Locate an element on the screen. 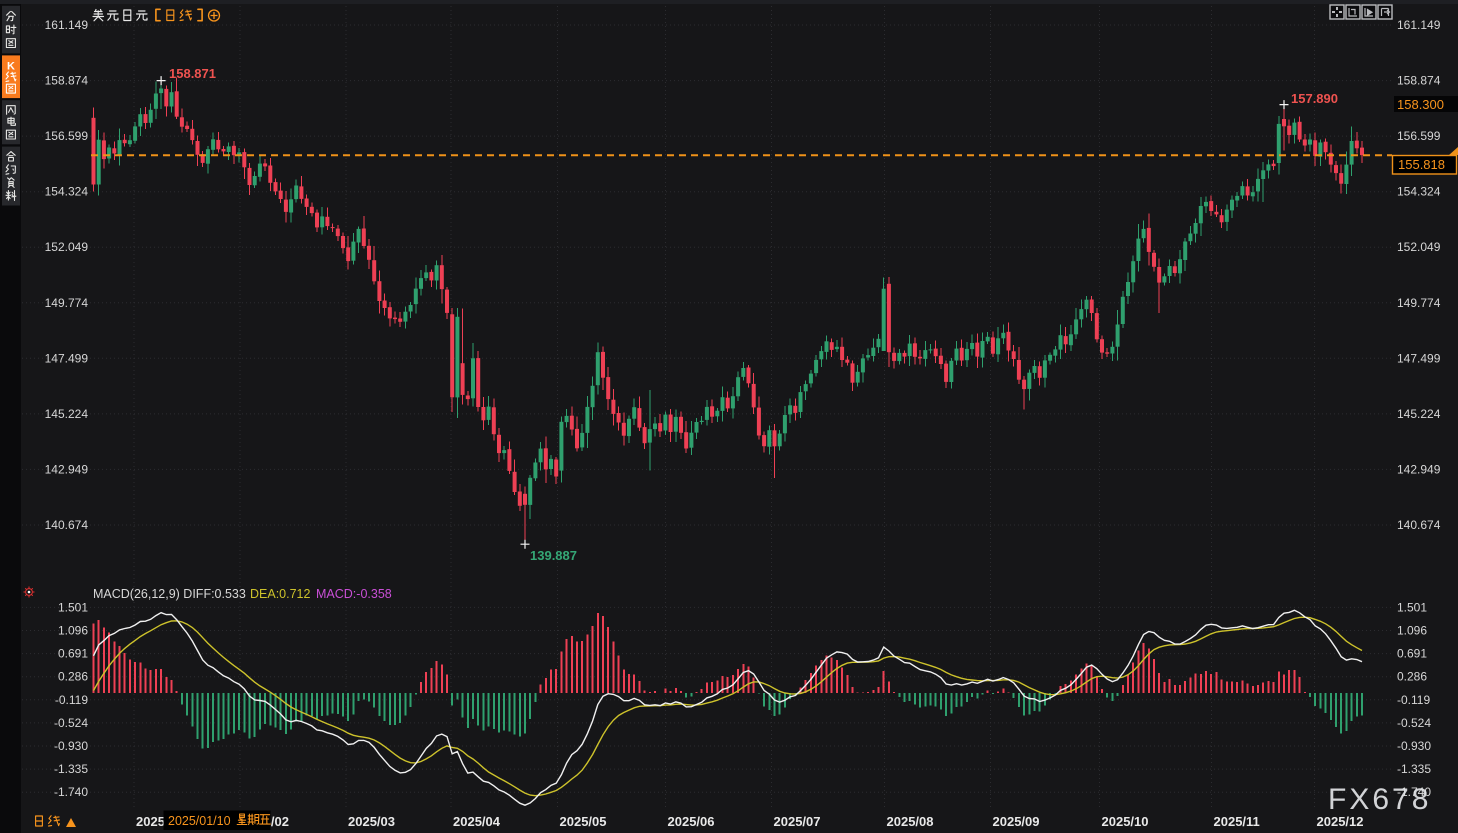 This screenshot has height=833, width=1458. svg-text: FX678 is located at coordinates (1379, 799).